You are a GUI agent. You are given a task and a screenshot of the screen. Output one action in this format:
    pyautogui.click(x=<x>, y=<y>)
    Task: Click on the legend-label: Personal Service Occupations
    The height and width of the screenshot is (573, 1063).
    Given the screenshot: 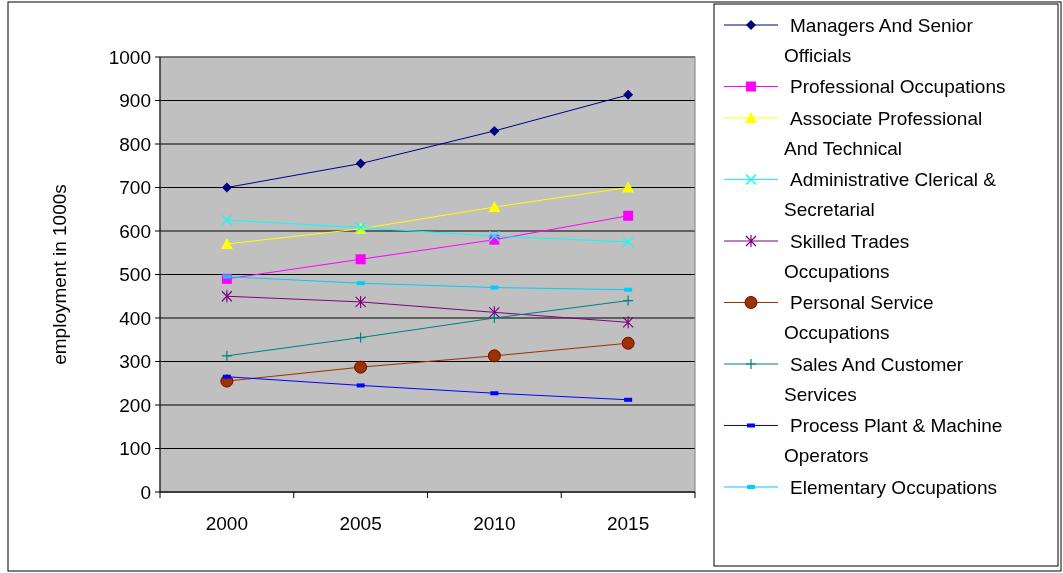 What is the action you would take?
    pyautogui.click(x=859, y=318)
    